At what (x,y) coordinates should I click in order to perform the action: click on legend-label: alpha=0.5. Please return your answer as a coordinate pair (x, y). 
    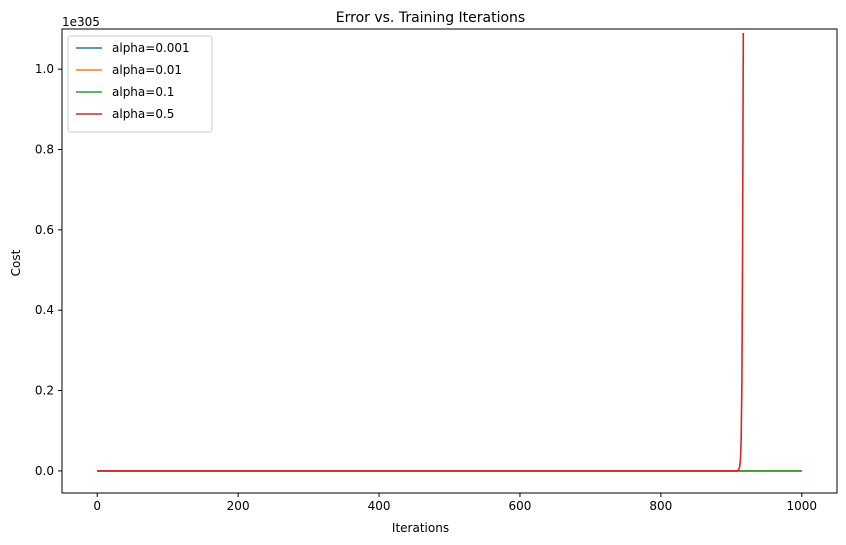
    Looking at the image, I should click on (143, 114).